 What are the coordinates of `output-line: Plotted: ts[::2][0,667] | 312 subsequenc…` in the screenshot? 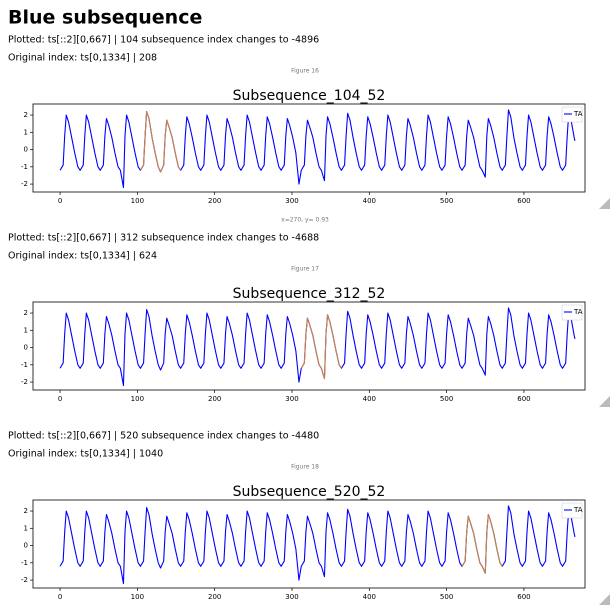 It's located at (163, 238).